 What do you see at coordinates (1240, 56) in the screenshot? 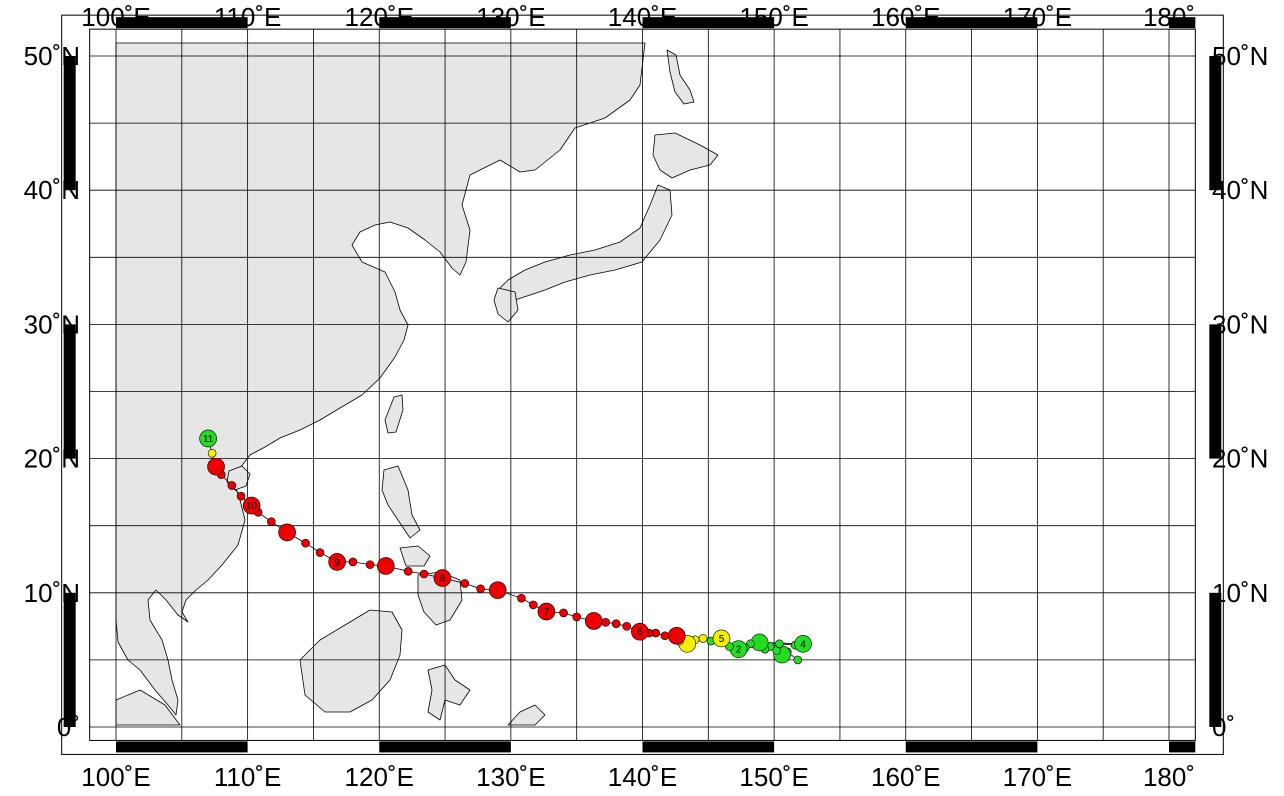
I see `lat-label-right: 50˚N` at bounding box center [1240, 56].